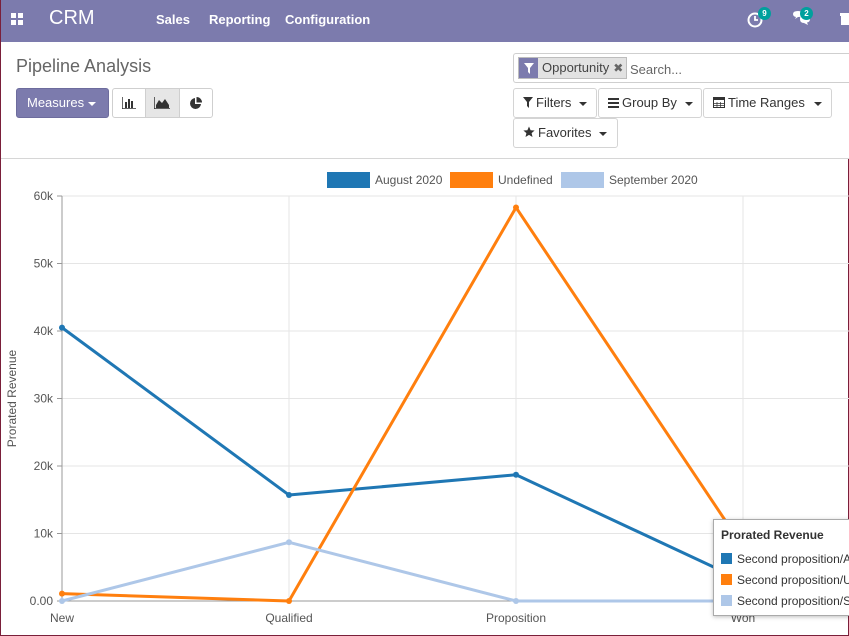  What do you see at coordinates (844, 20) in the screenshot?
I see `gift-icon` at bounding box center [844, 20].